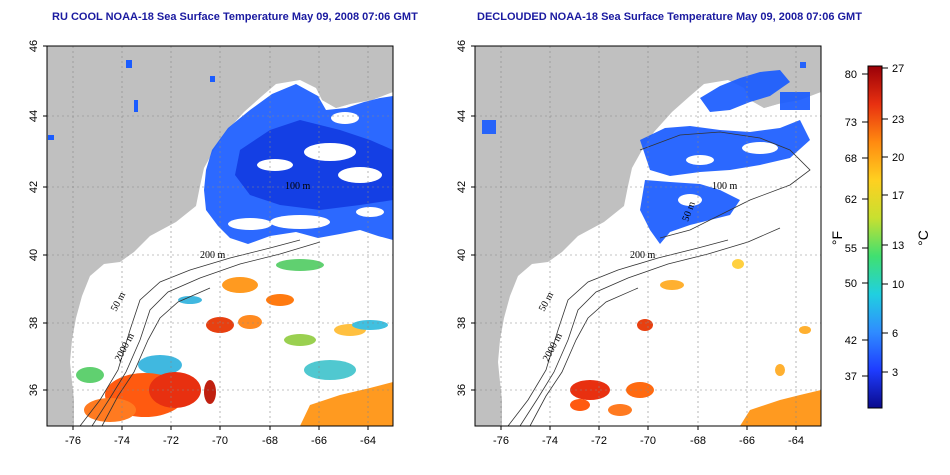 This screenshot has width=950, height=475. I want to click on left-cloud-patches, so click(306, 171).